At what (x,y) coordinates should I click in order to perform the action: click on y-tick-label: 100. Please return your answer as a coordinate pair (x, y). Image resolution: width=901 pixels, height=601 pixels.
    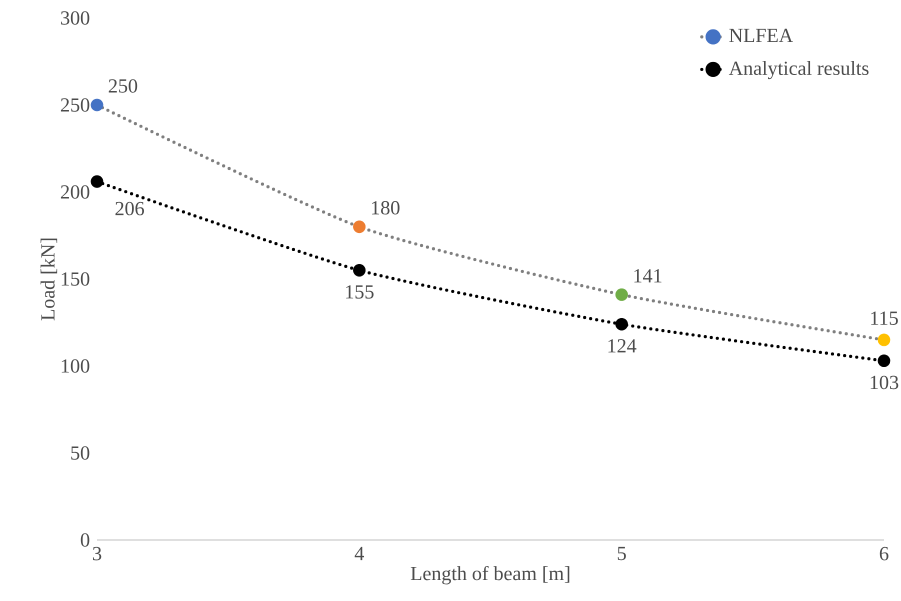
    Looking at the image, I should click on (76, 366).